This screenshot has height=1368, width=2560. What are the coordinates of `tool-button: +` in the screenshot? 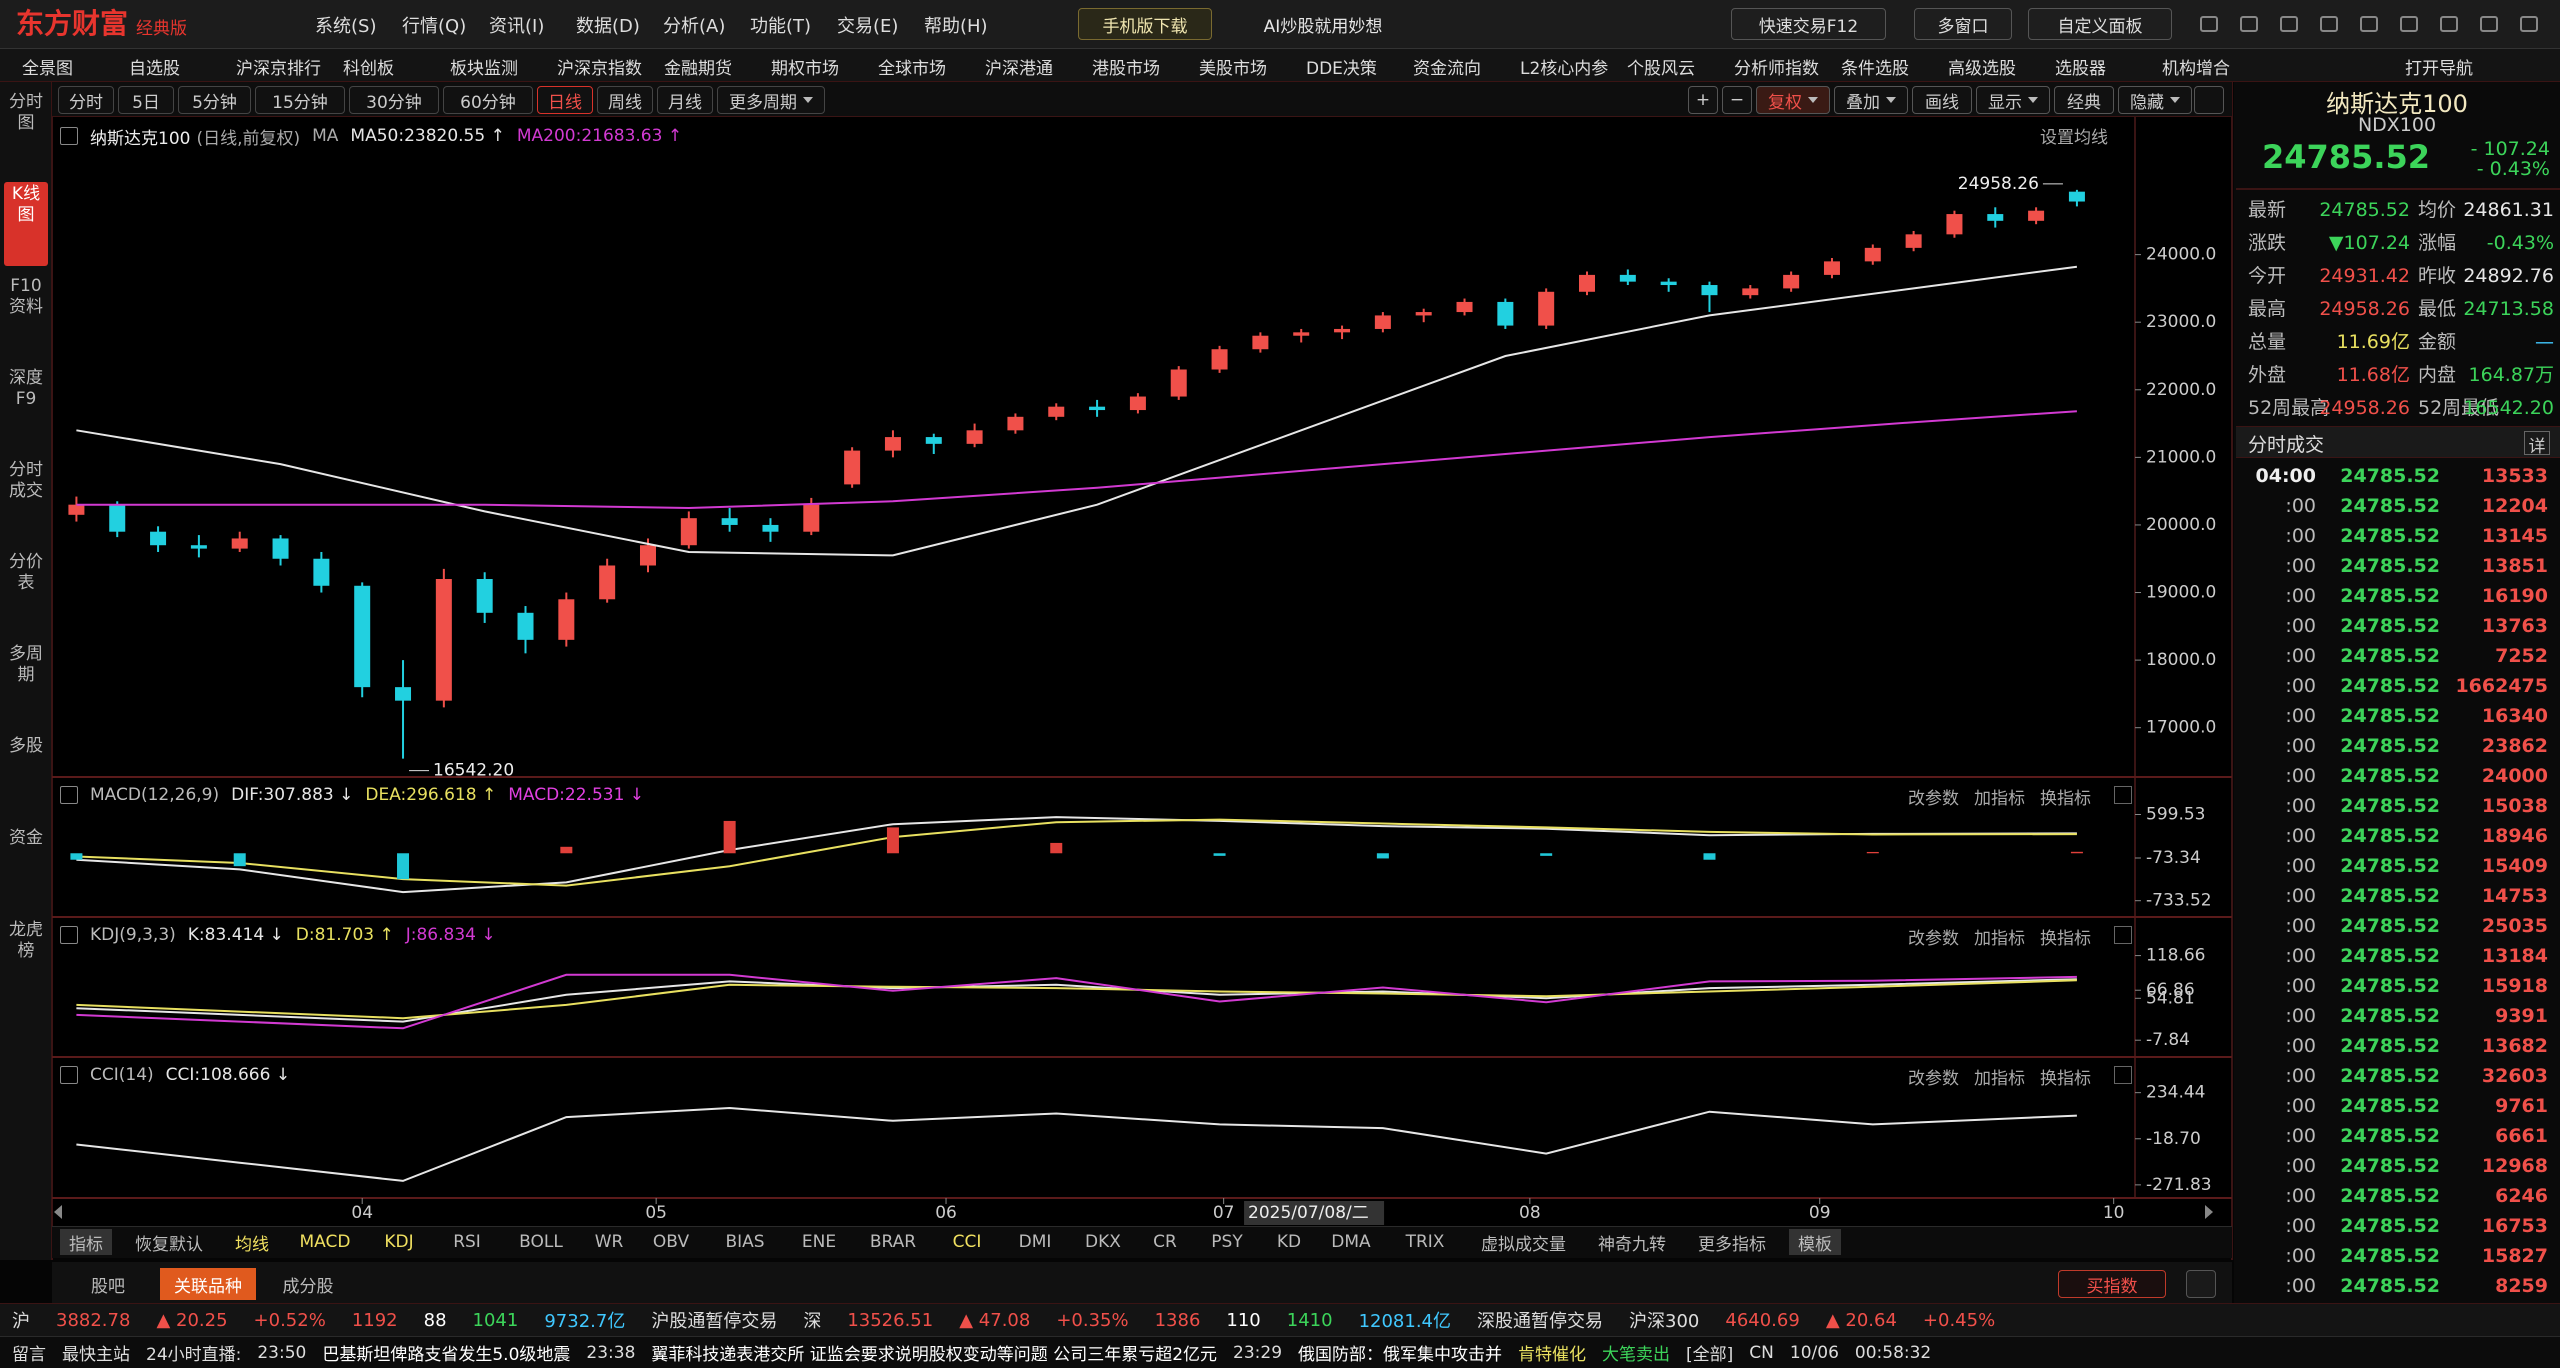 It's located at (1703, 100).